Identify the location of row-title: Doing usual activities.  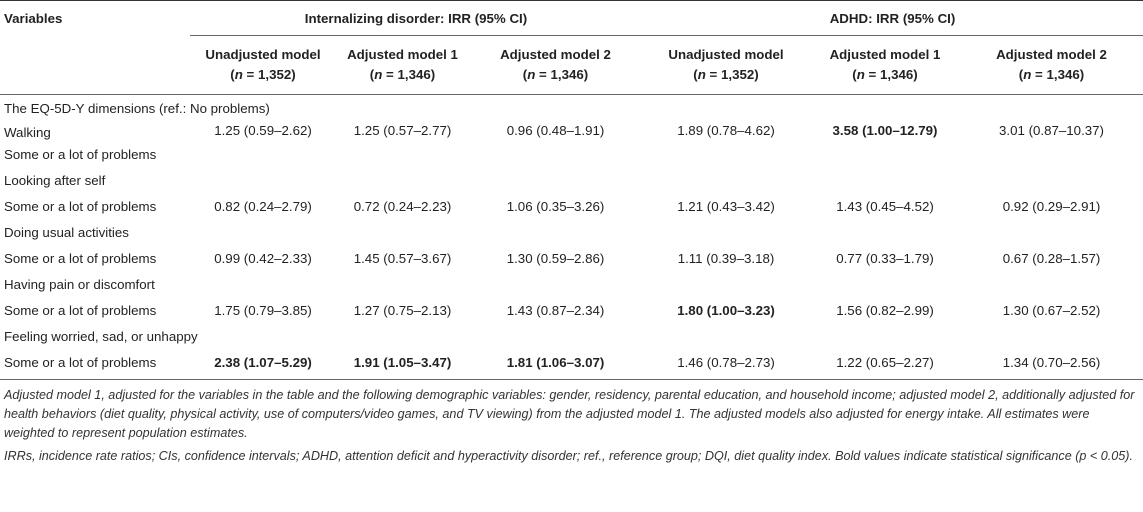
(571, 232).